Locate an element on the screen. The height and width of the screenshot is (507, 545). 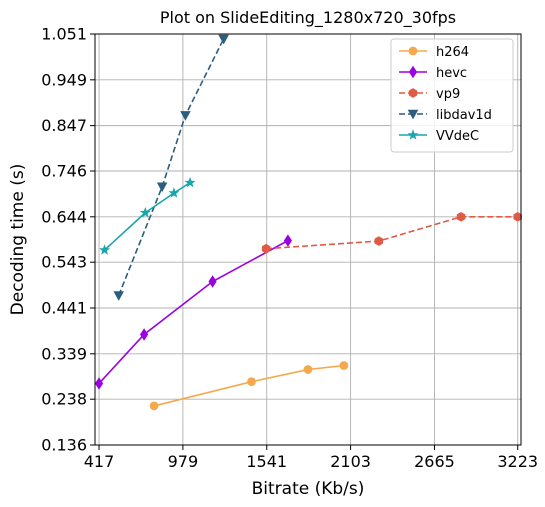
legend-item-hevc: hevc is located at coordinates (433, 73).